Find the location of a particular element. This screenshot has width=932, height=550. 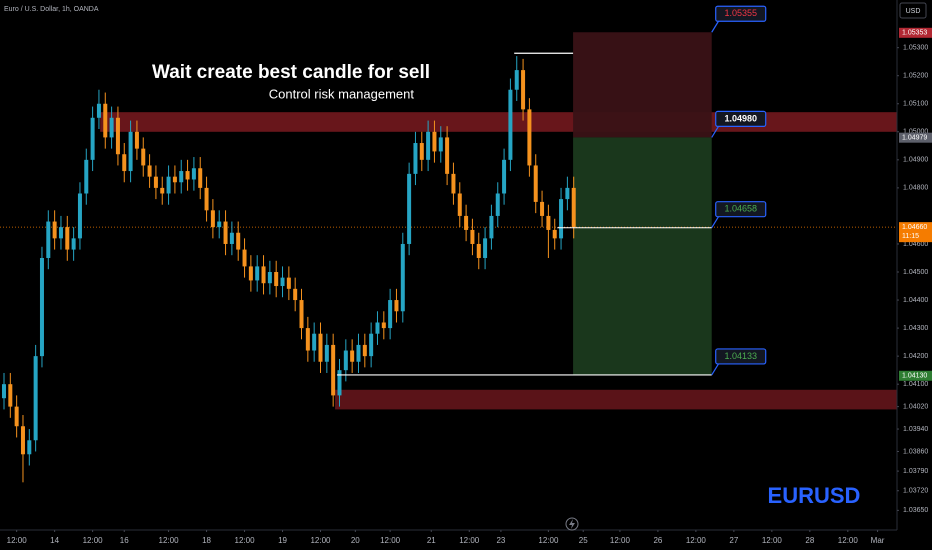

y-tick-label: 1.05300 is located at coordinates (915, 48).